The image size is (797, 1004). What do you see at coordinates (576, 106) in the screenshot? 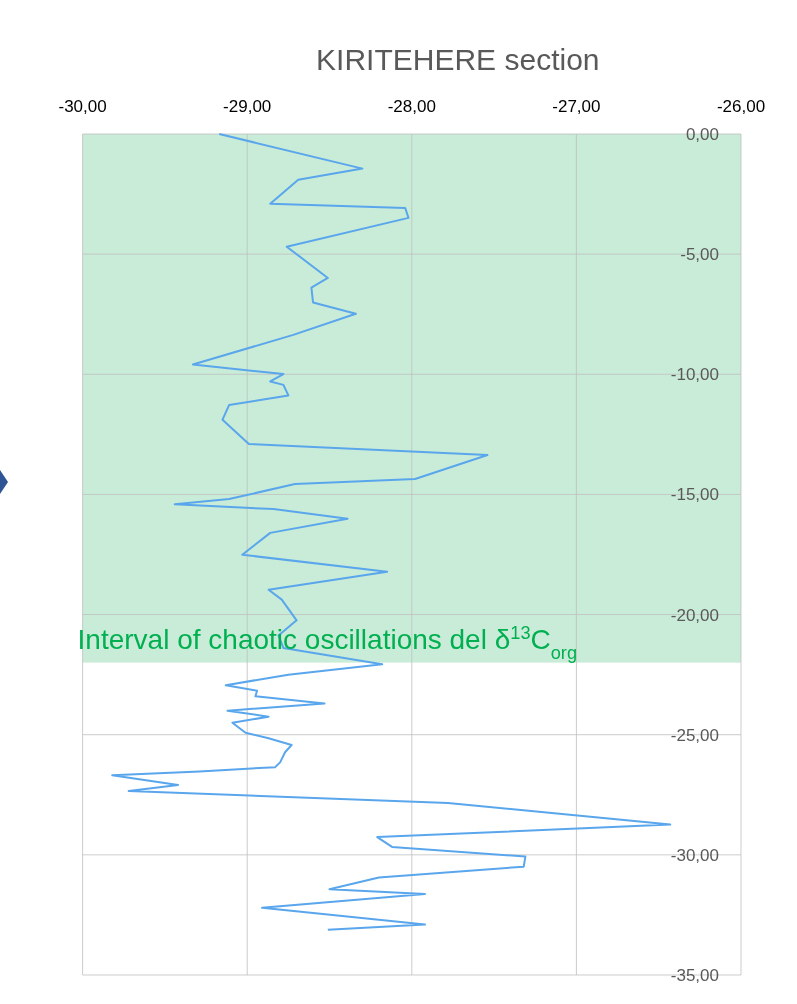
I see `x-tick-label: -27,00` at bounding box center [576, 106].